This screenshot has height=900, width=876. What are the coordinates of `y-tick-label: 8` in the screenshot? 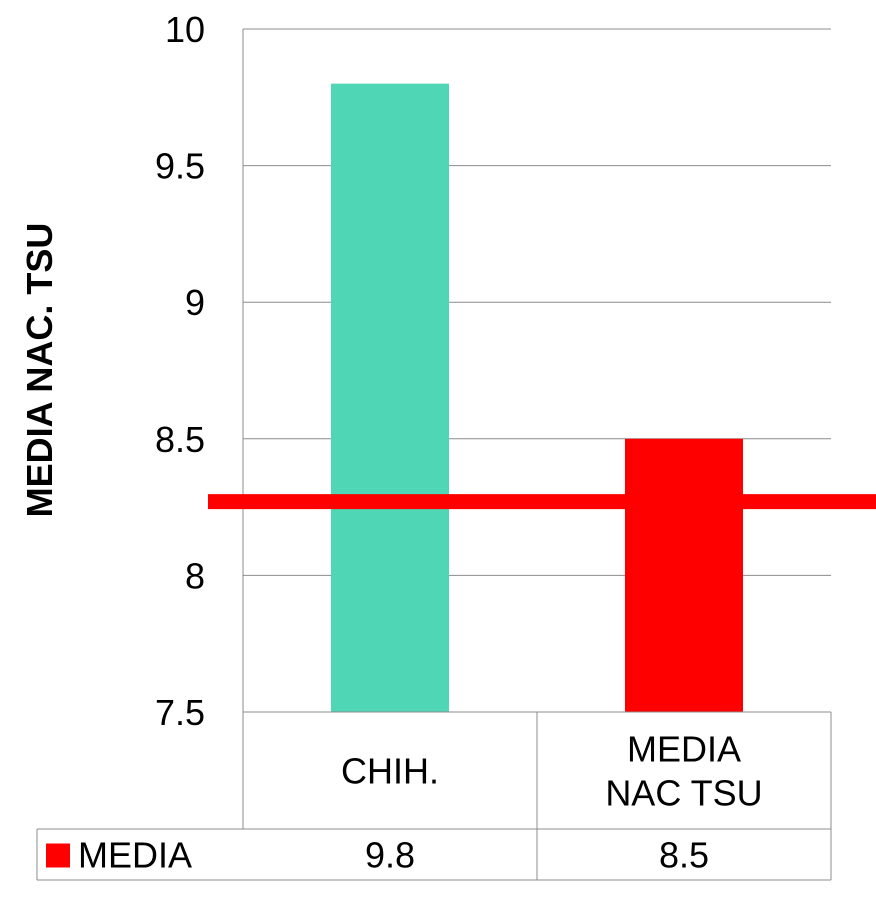 It's located at (195, 575).